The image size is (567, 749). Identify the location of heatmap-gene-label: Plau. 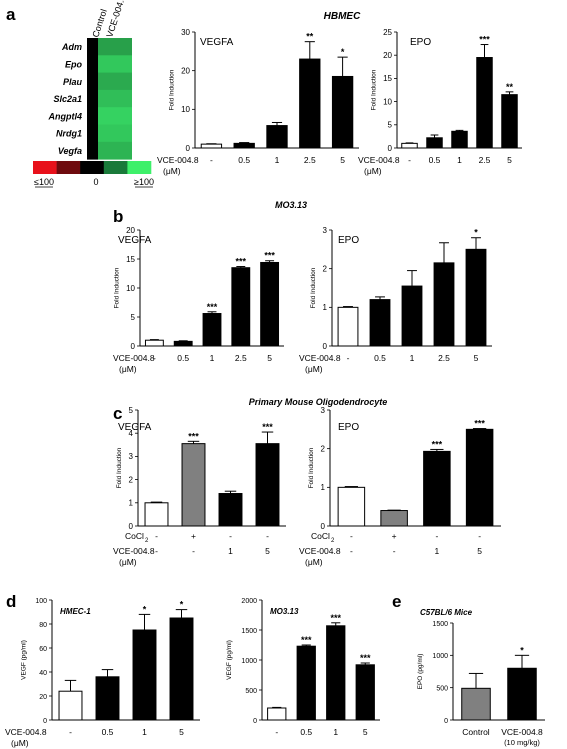
(73, 82).